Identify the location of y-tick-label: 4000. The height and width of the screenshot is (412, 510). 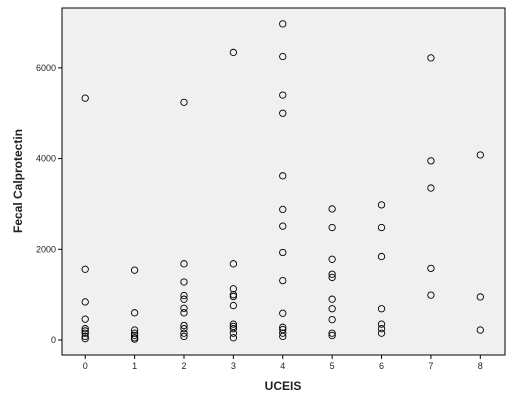
(46, 159).